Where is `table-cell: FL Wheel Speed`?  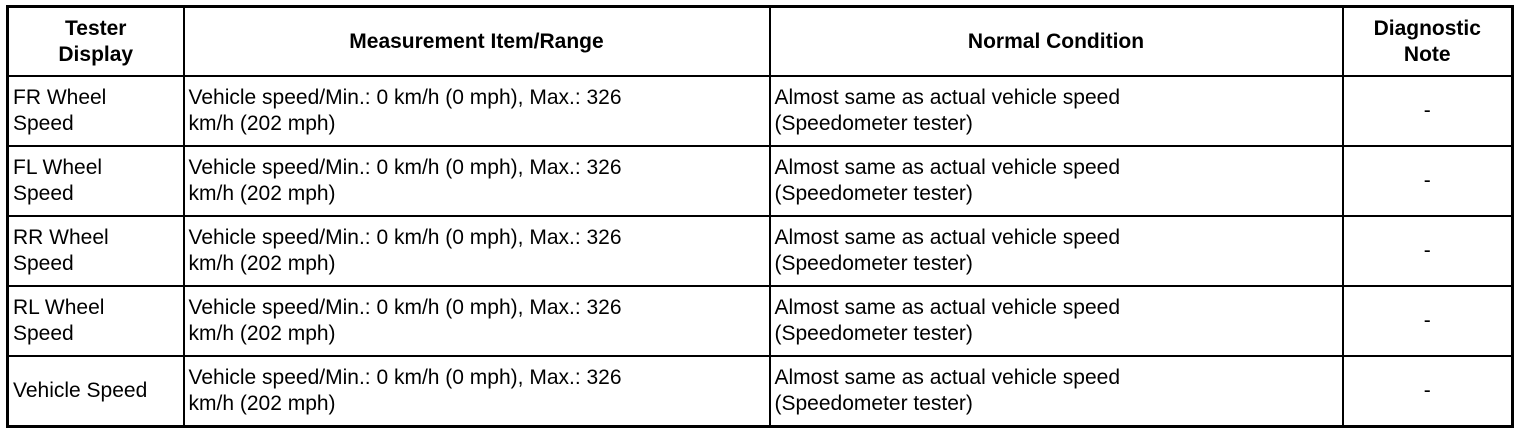
table-cell: FL Wheel Speed is located at coordinates (95, 181).